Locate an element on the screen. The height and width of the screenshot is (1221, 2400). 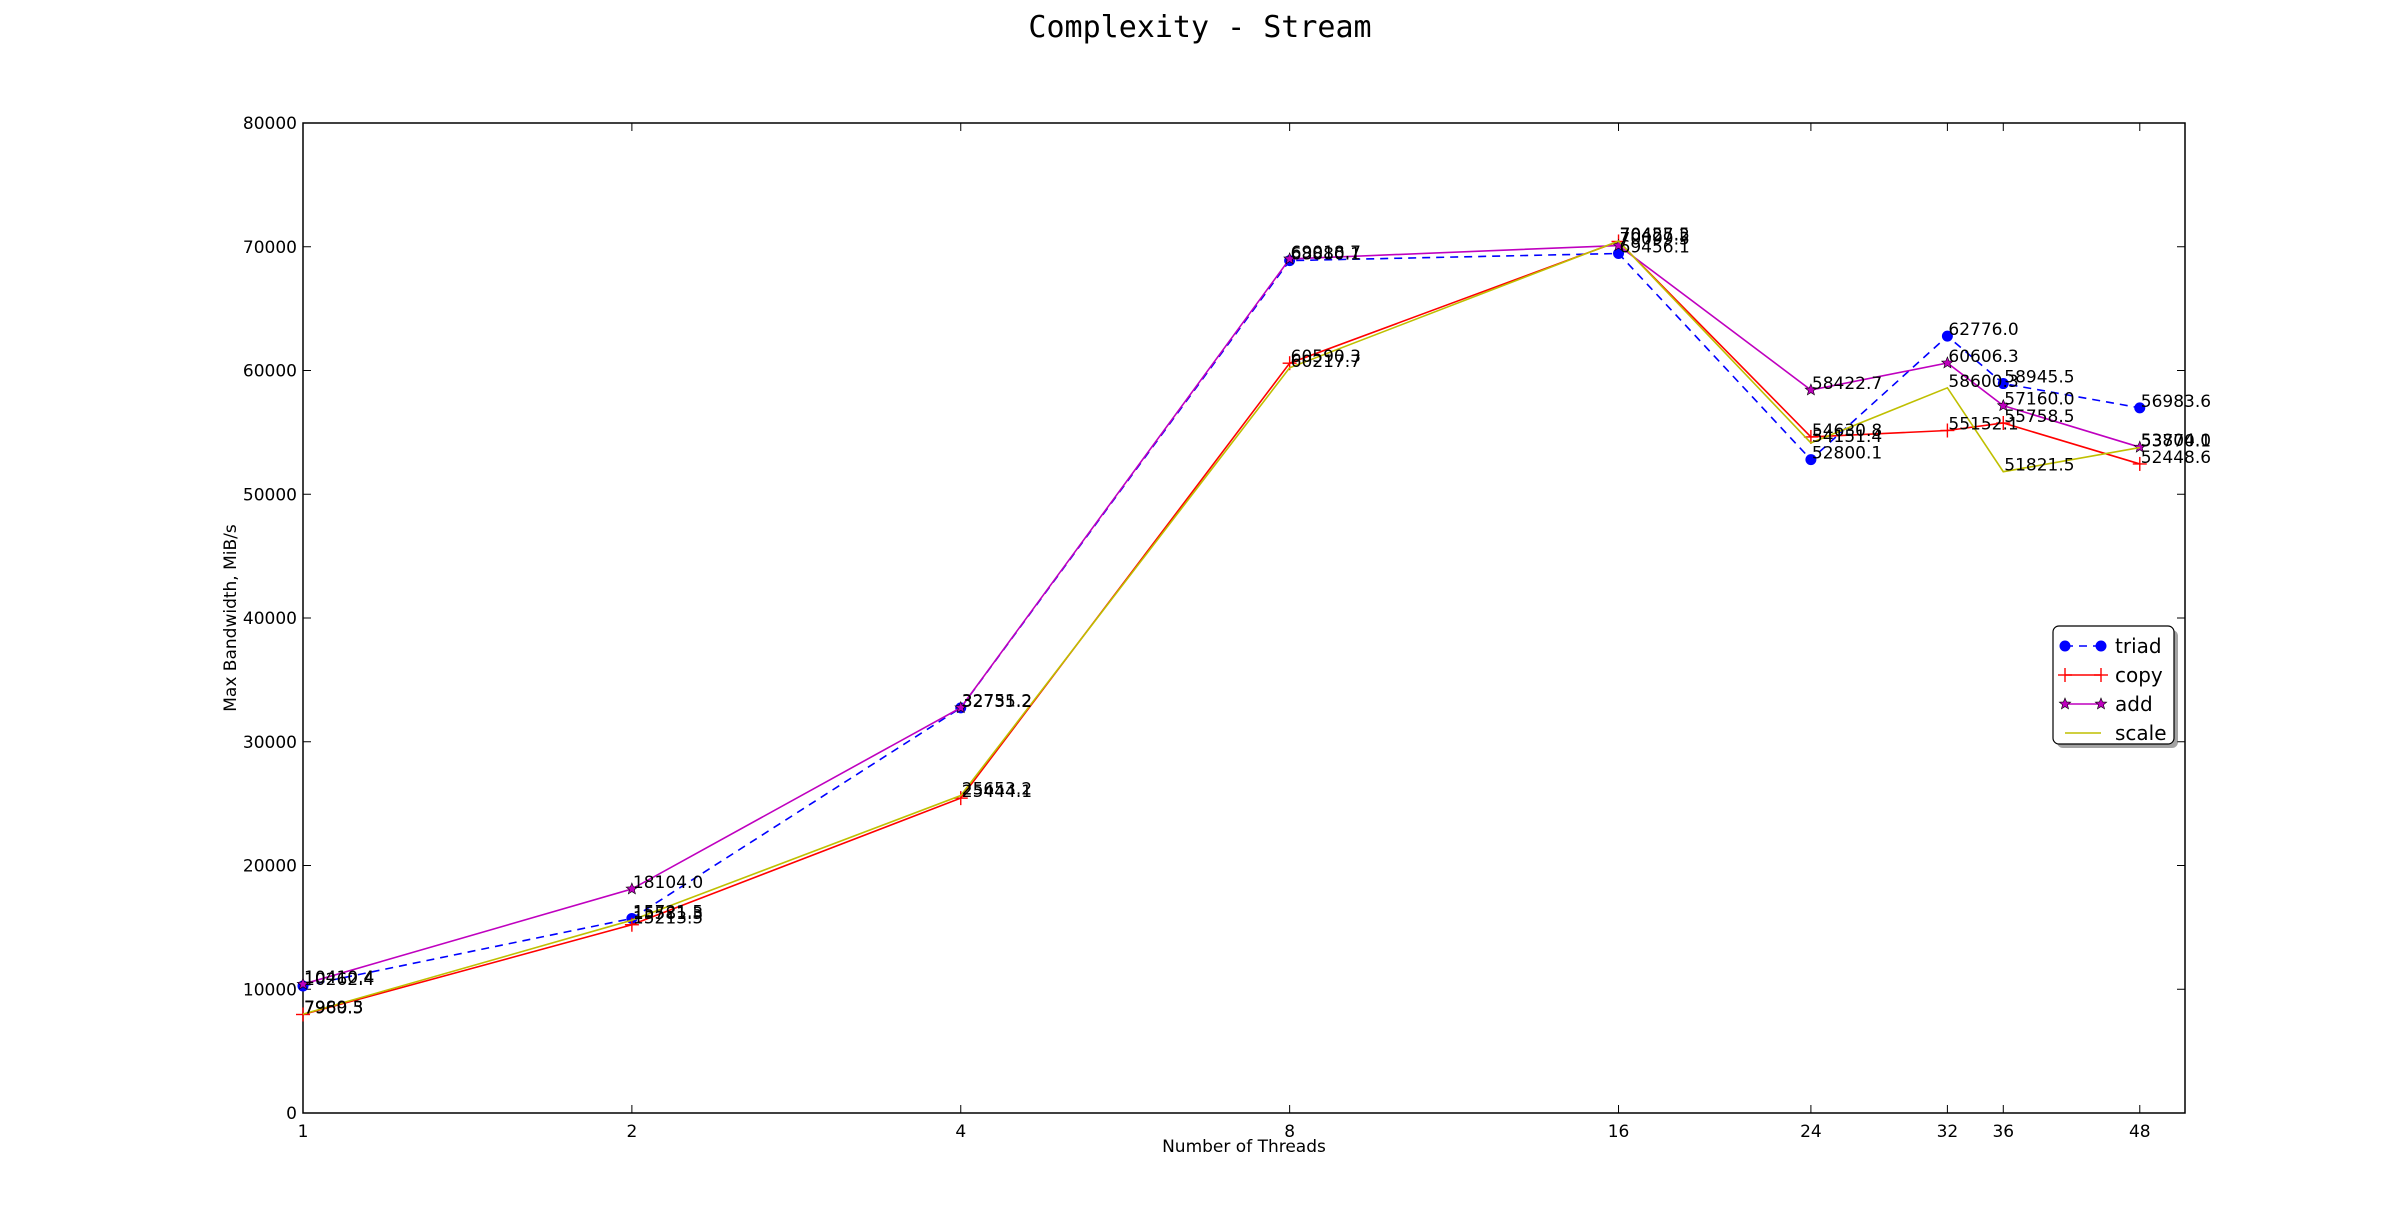
data-label-add: 70099.5 is located at coordinates (1655, 240).